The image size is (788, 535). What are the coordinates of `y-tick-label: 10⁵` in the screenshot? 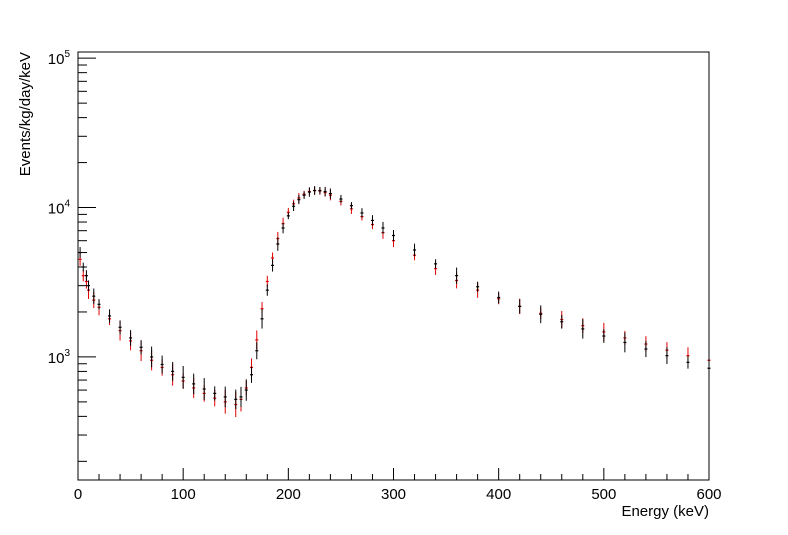 It's located at (59, 58).